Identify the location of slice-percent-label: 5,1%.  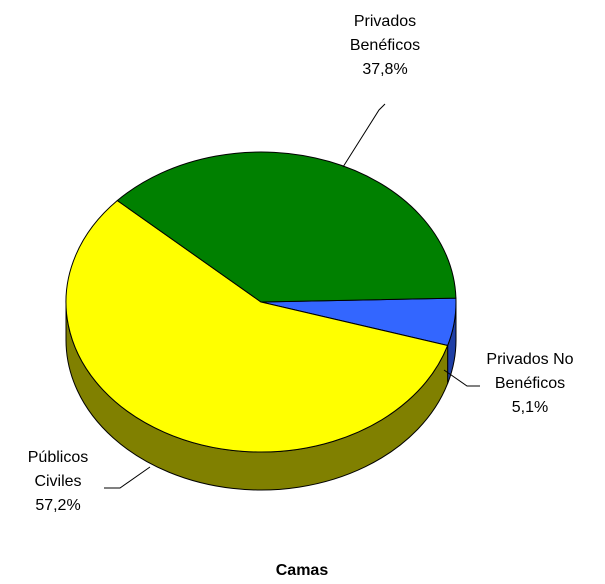
(530, 407).